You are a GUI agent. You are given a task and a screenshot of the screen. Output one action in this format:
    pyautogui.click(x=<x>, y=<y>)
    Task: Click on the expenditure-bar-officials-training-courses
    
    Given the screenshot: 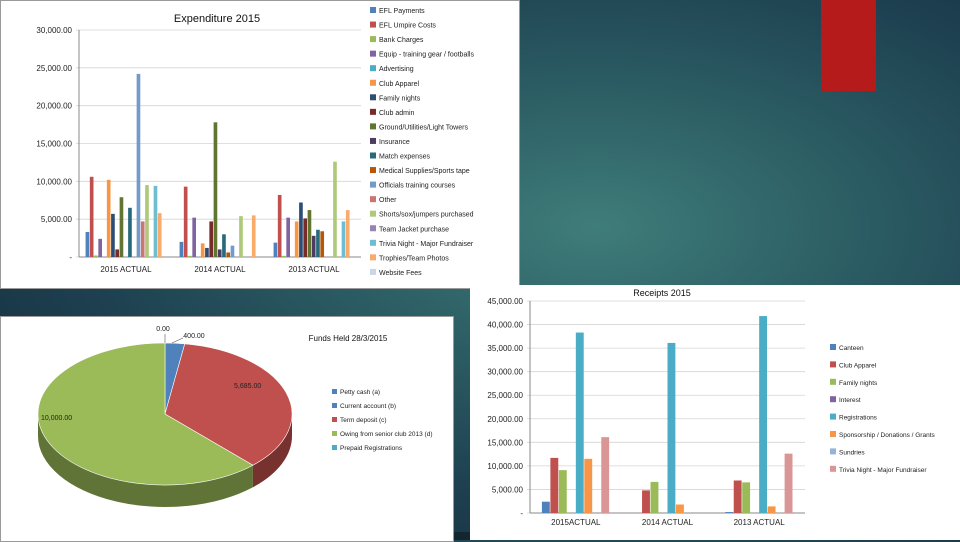 What is the action you would take?
    pyautogui.click(x=138, y=165)
    